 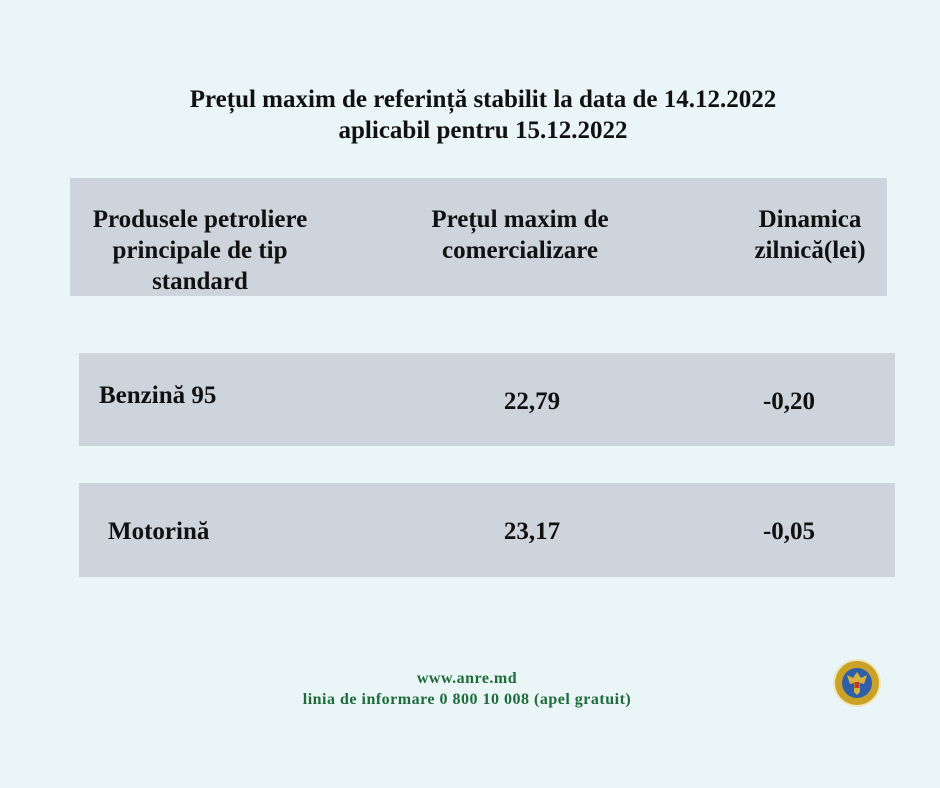 I want to click on table-row: Motorină 23,17 -0,05, so click(x=487, y=530).